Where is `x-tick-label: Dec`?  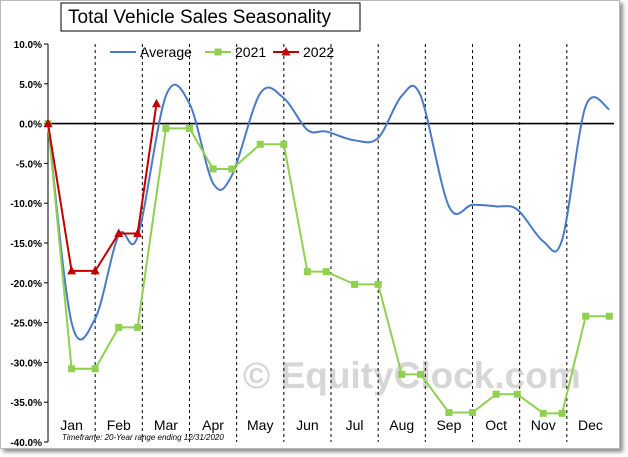
x-tick-label: Dec is located at coordinates (590, 425).